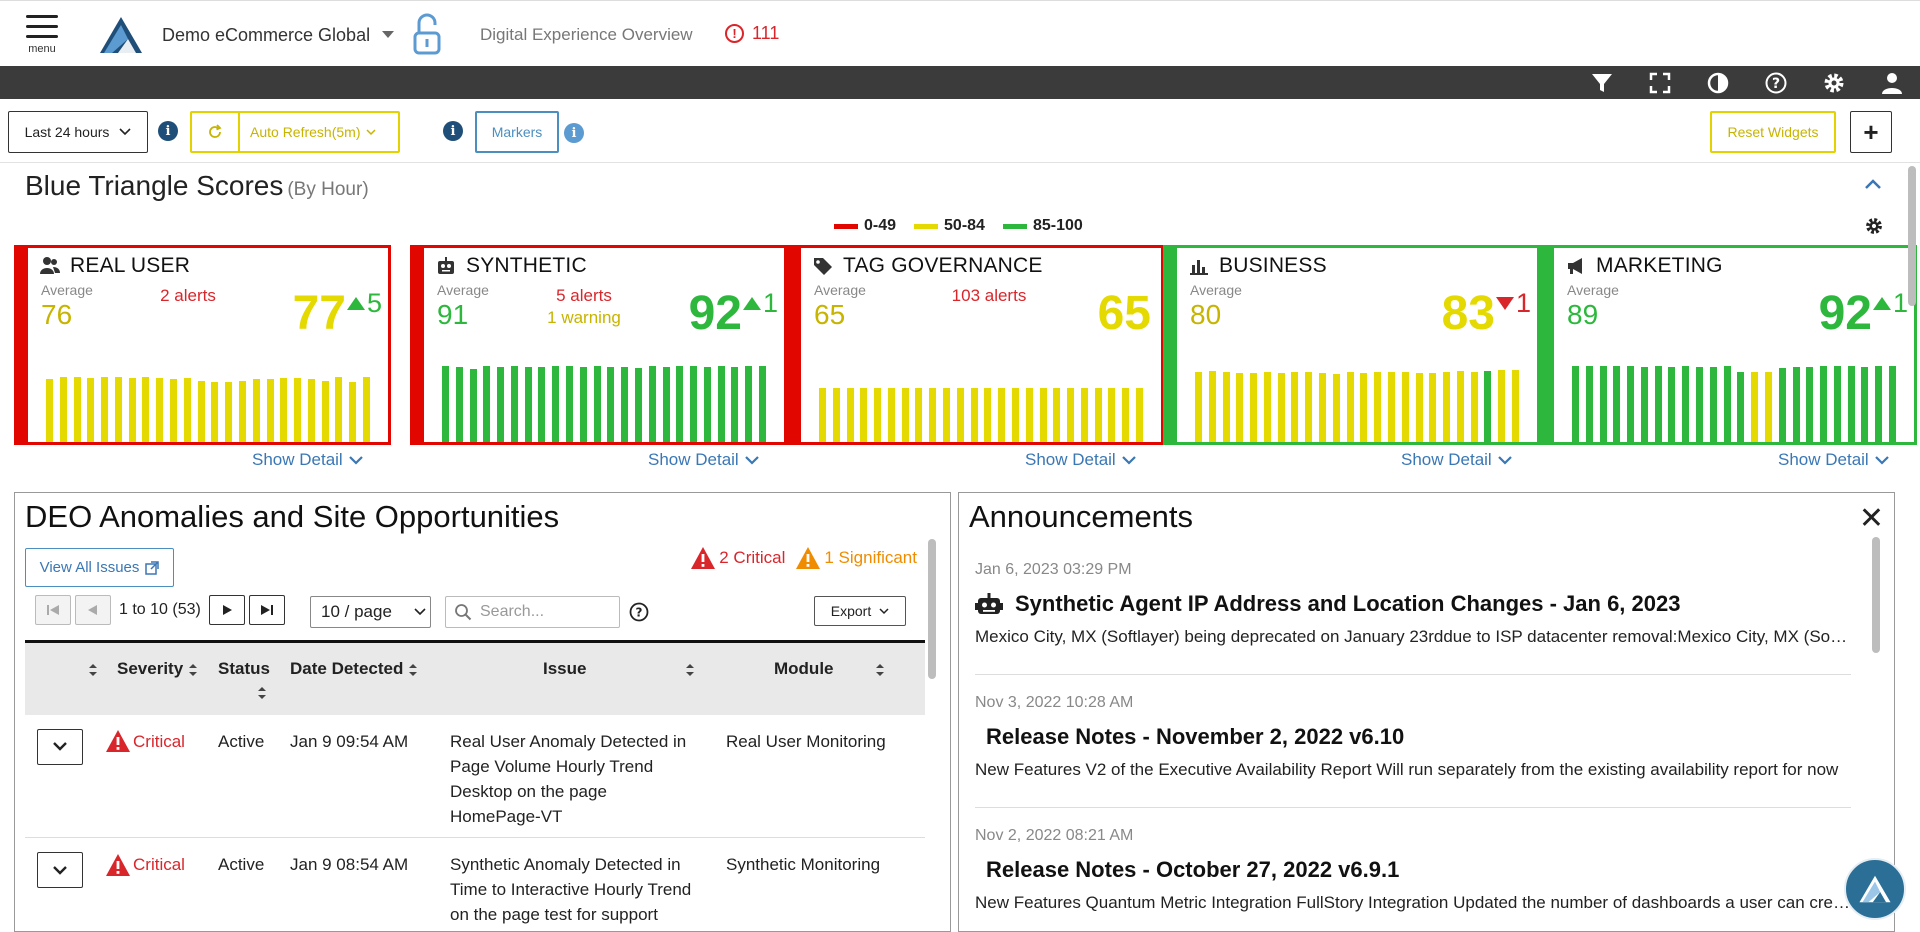  Describe the element at coordinates (598, 345) in the screenshot. I see `score-card: SYNTHETIC Average 91 5 alerts 1 warning 92 1` at that location.